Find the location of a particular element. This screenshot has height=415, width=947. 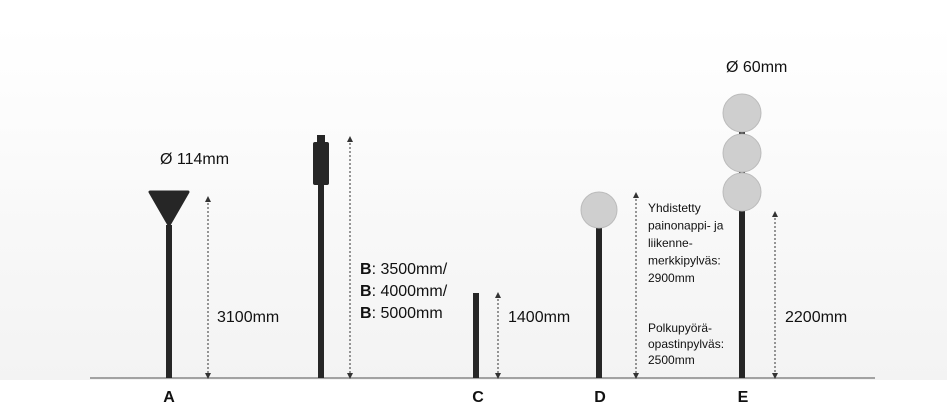

height: 2200mm is located at coordinates (816, 317).